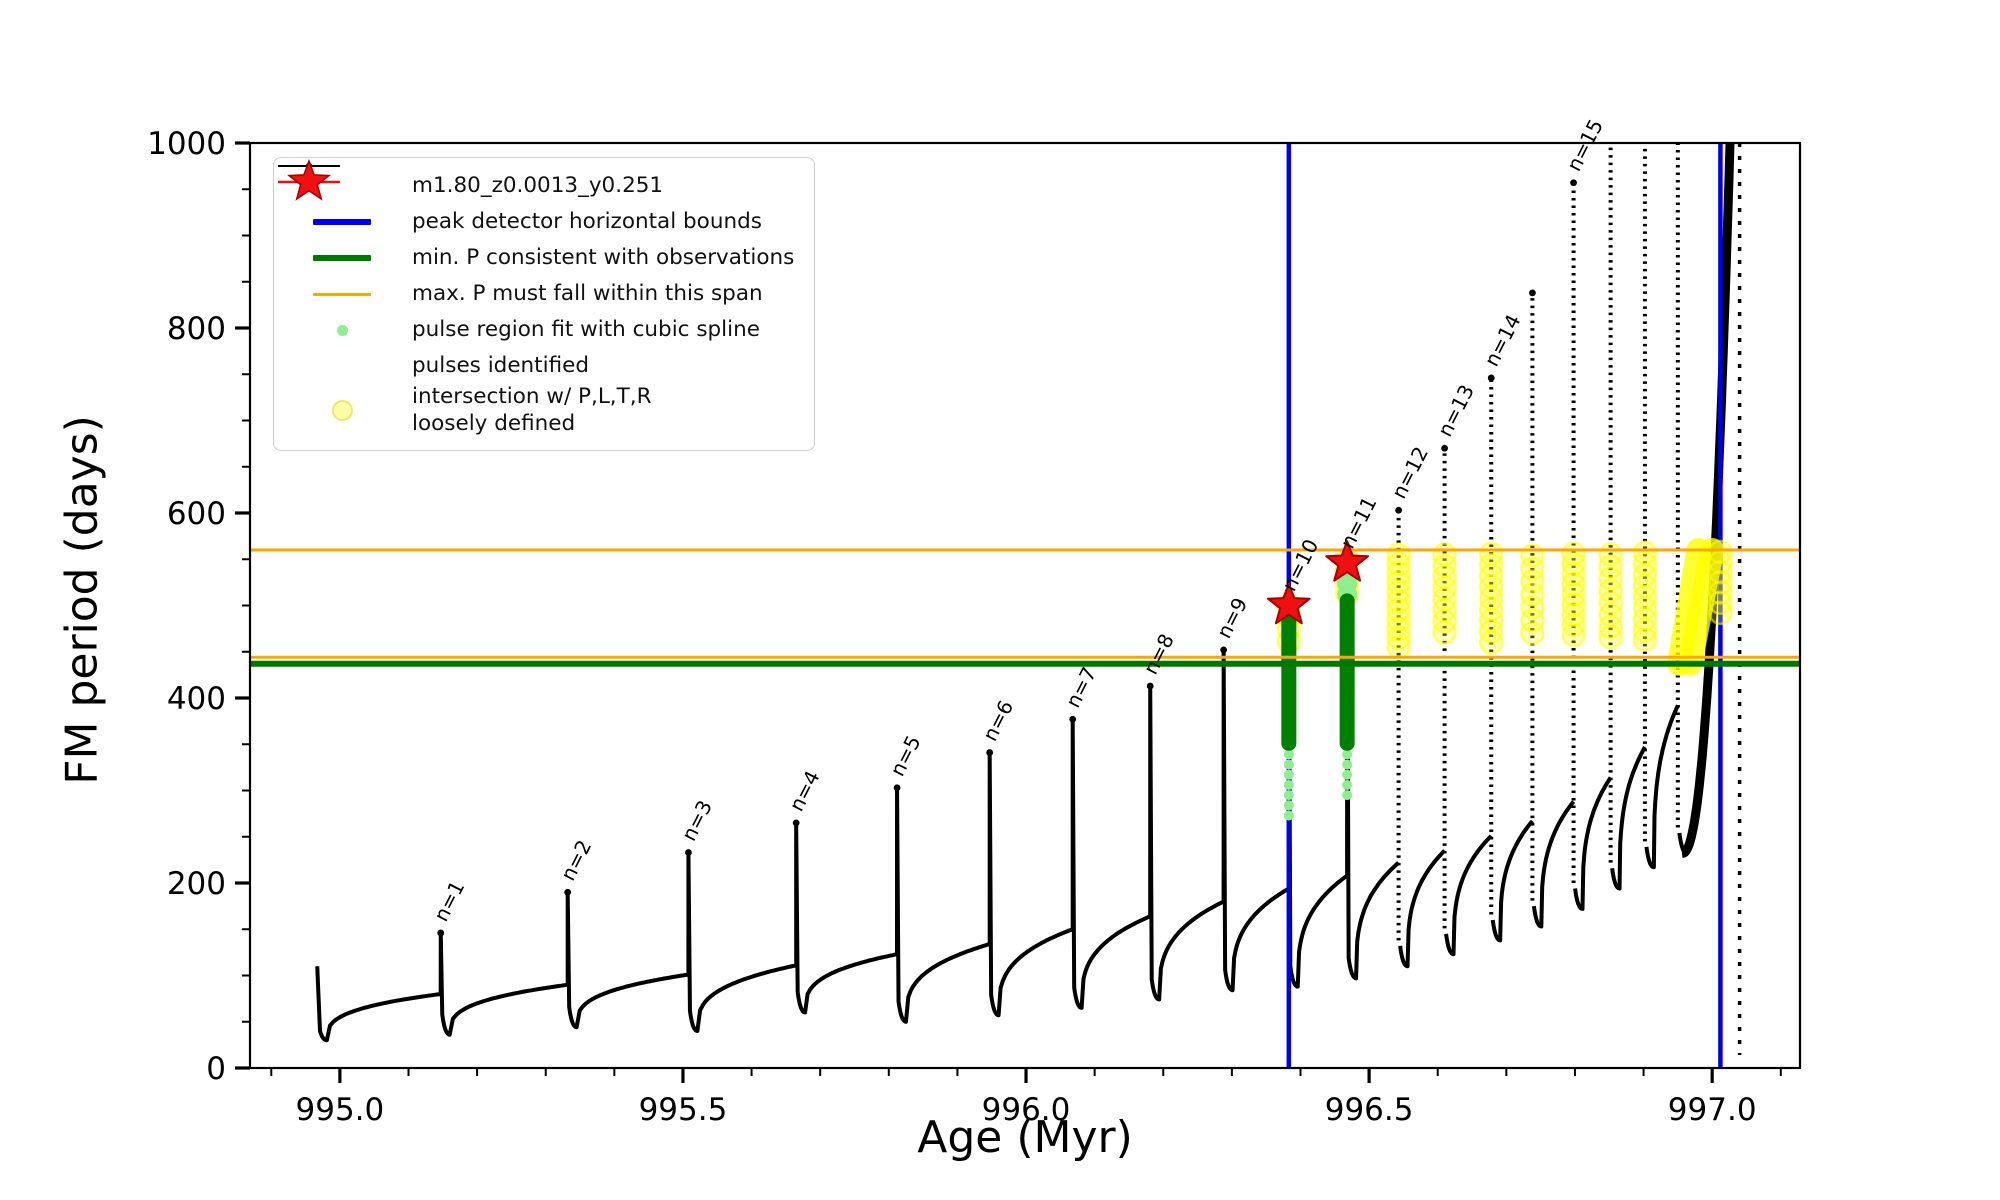 This screenshot has width=2000, height=1200. What do you see at coordinates (196, 514) in the screenshot?
I see `y-tick-label: 600` at bounding box center [196, 514].